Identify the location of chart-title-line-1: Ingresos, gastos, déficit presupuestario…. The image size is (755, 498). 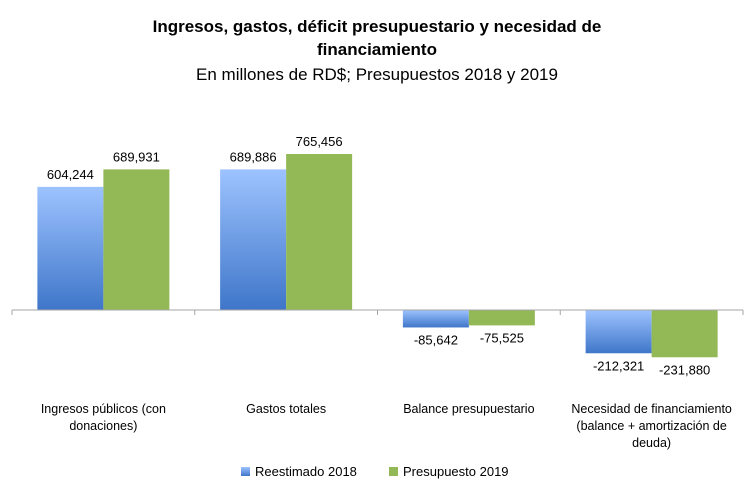
(377, 26).